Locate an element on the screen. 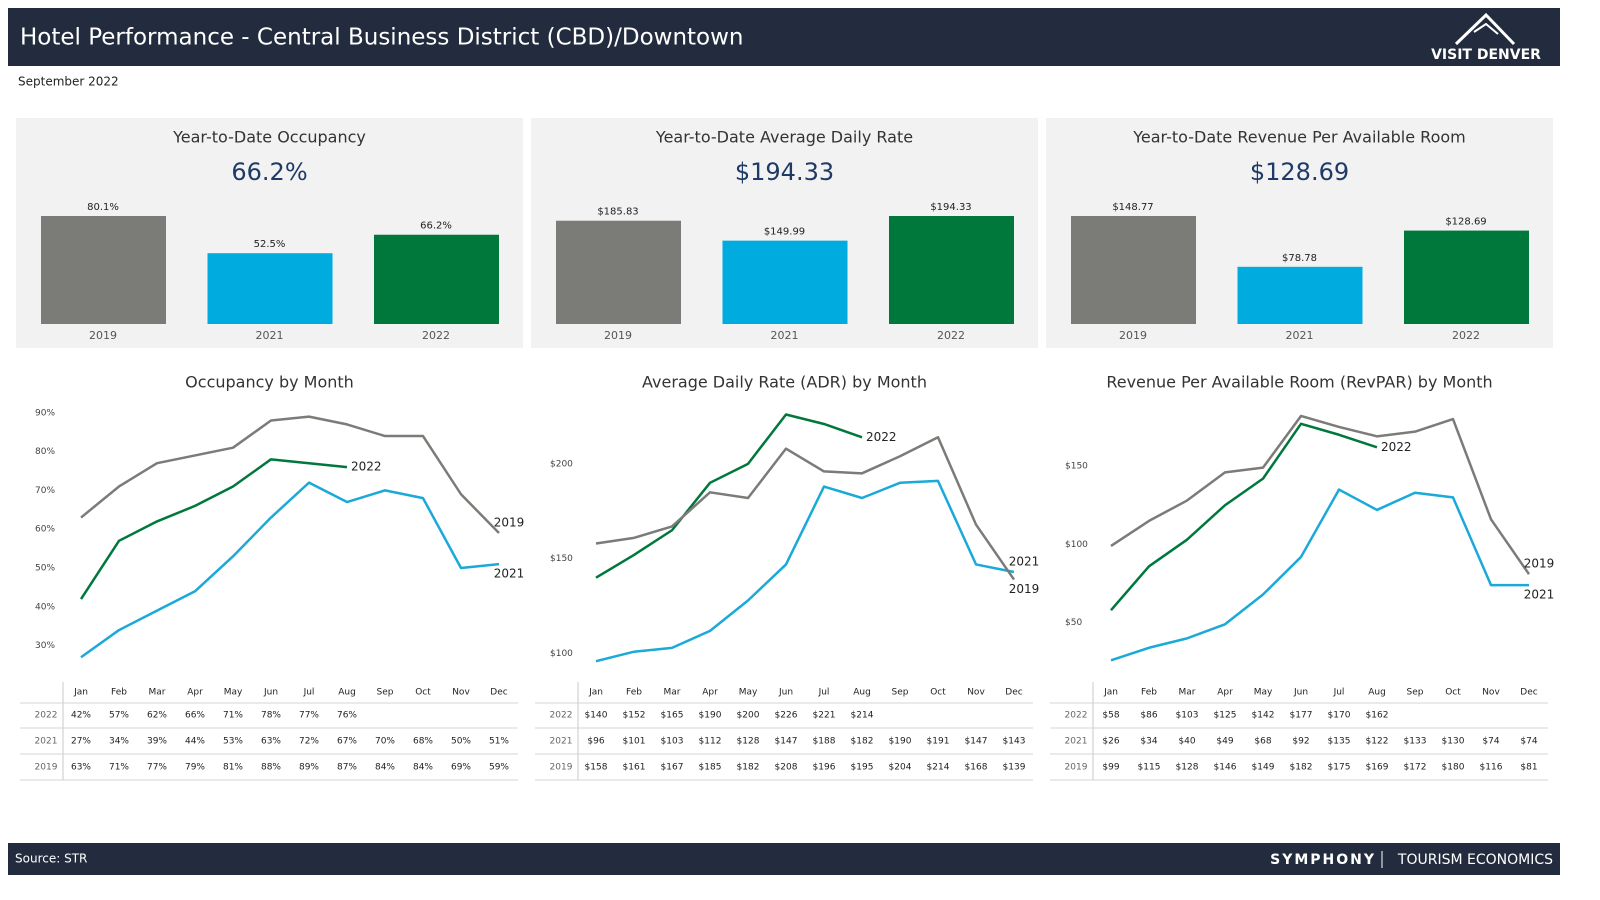 This screenshot has height=900, width=1600. bar-value-label: $78.78 is located at coordinates (1299, 258).